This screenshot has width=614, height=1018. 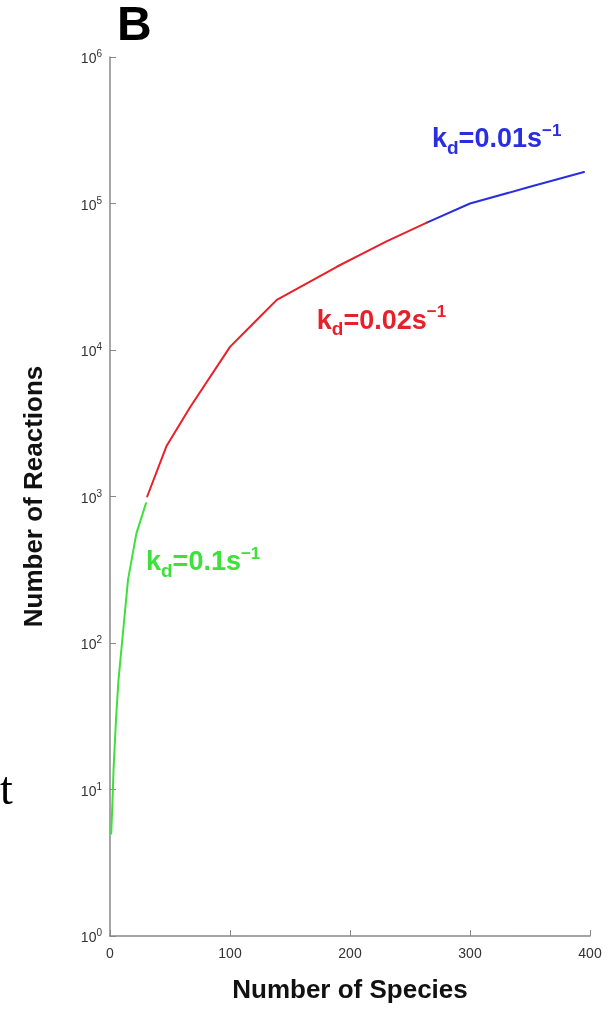 What do you see at coordinates (91, 936) in the screenshot?
I see `y-tick-label: 10$^{0}$` at bounding box center [91, 936].